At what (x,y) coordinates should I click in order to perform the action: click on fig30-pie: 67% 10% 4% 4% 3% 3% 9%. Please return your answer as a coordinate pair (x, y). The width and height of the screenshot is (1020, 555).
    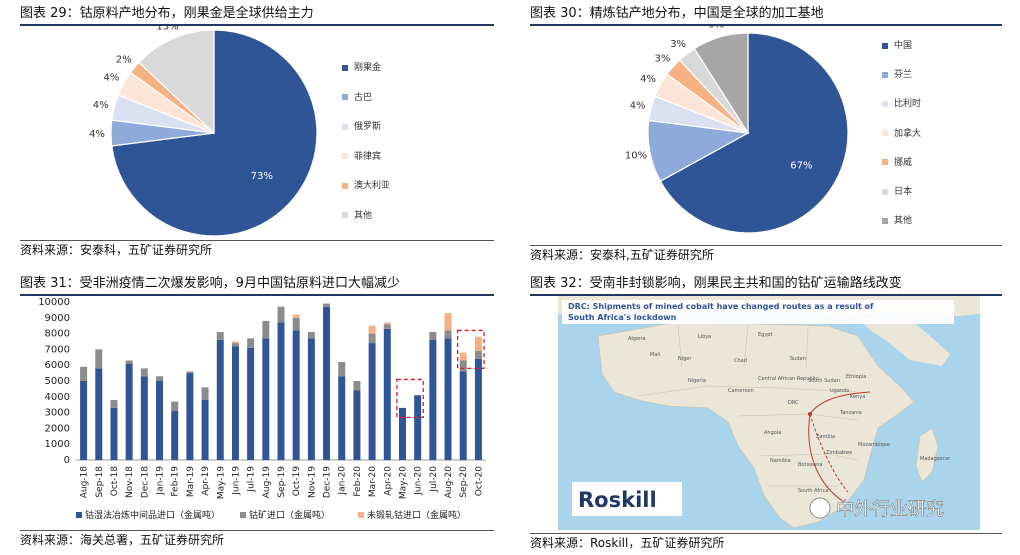
    Looking at the image, I should click on (737, 130).